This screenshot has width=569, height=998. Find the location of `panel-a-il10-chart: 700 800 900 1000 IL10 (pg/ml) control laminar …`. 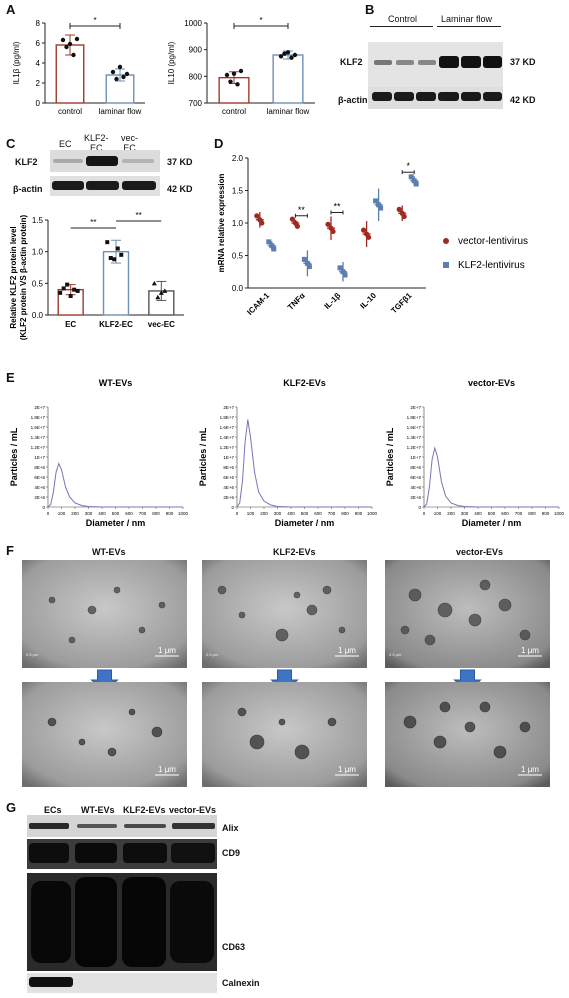

panel-a-il10-chart: 700 800 900 1000 IL10 (pg/ml) control laminar … is located at coordinates (241, 66).